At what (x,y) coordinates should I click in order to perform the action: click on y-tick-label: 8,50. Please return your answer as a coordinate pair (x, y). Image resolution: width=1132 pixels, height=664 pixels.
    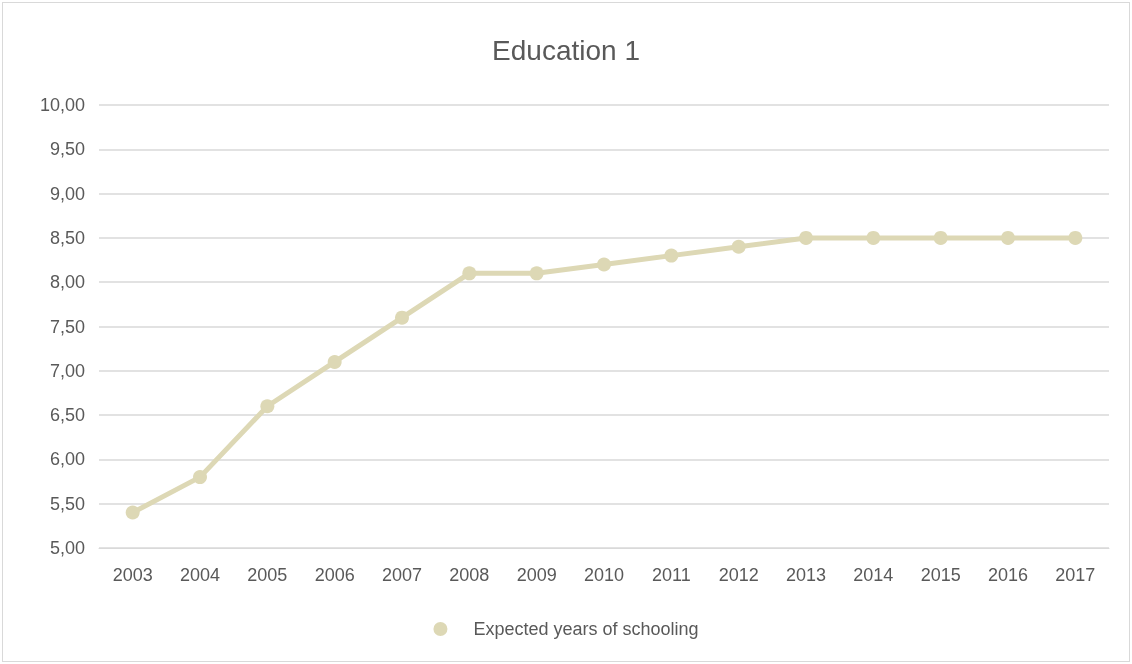
    Looking at the image, I should click on (67, 237).